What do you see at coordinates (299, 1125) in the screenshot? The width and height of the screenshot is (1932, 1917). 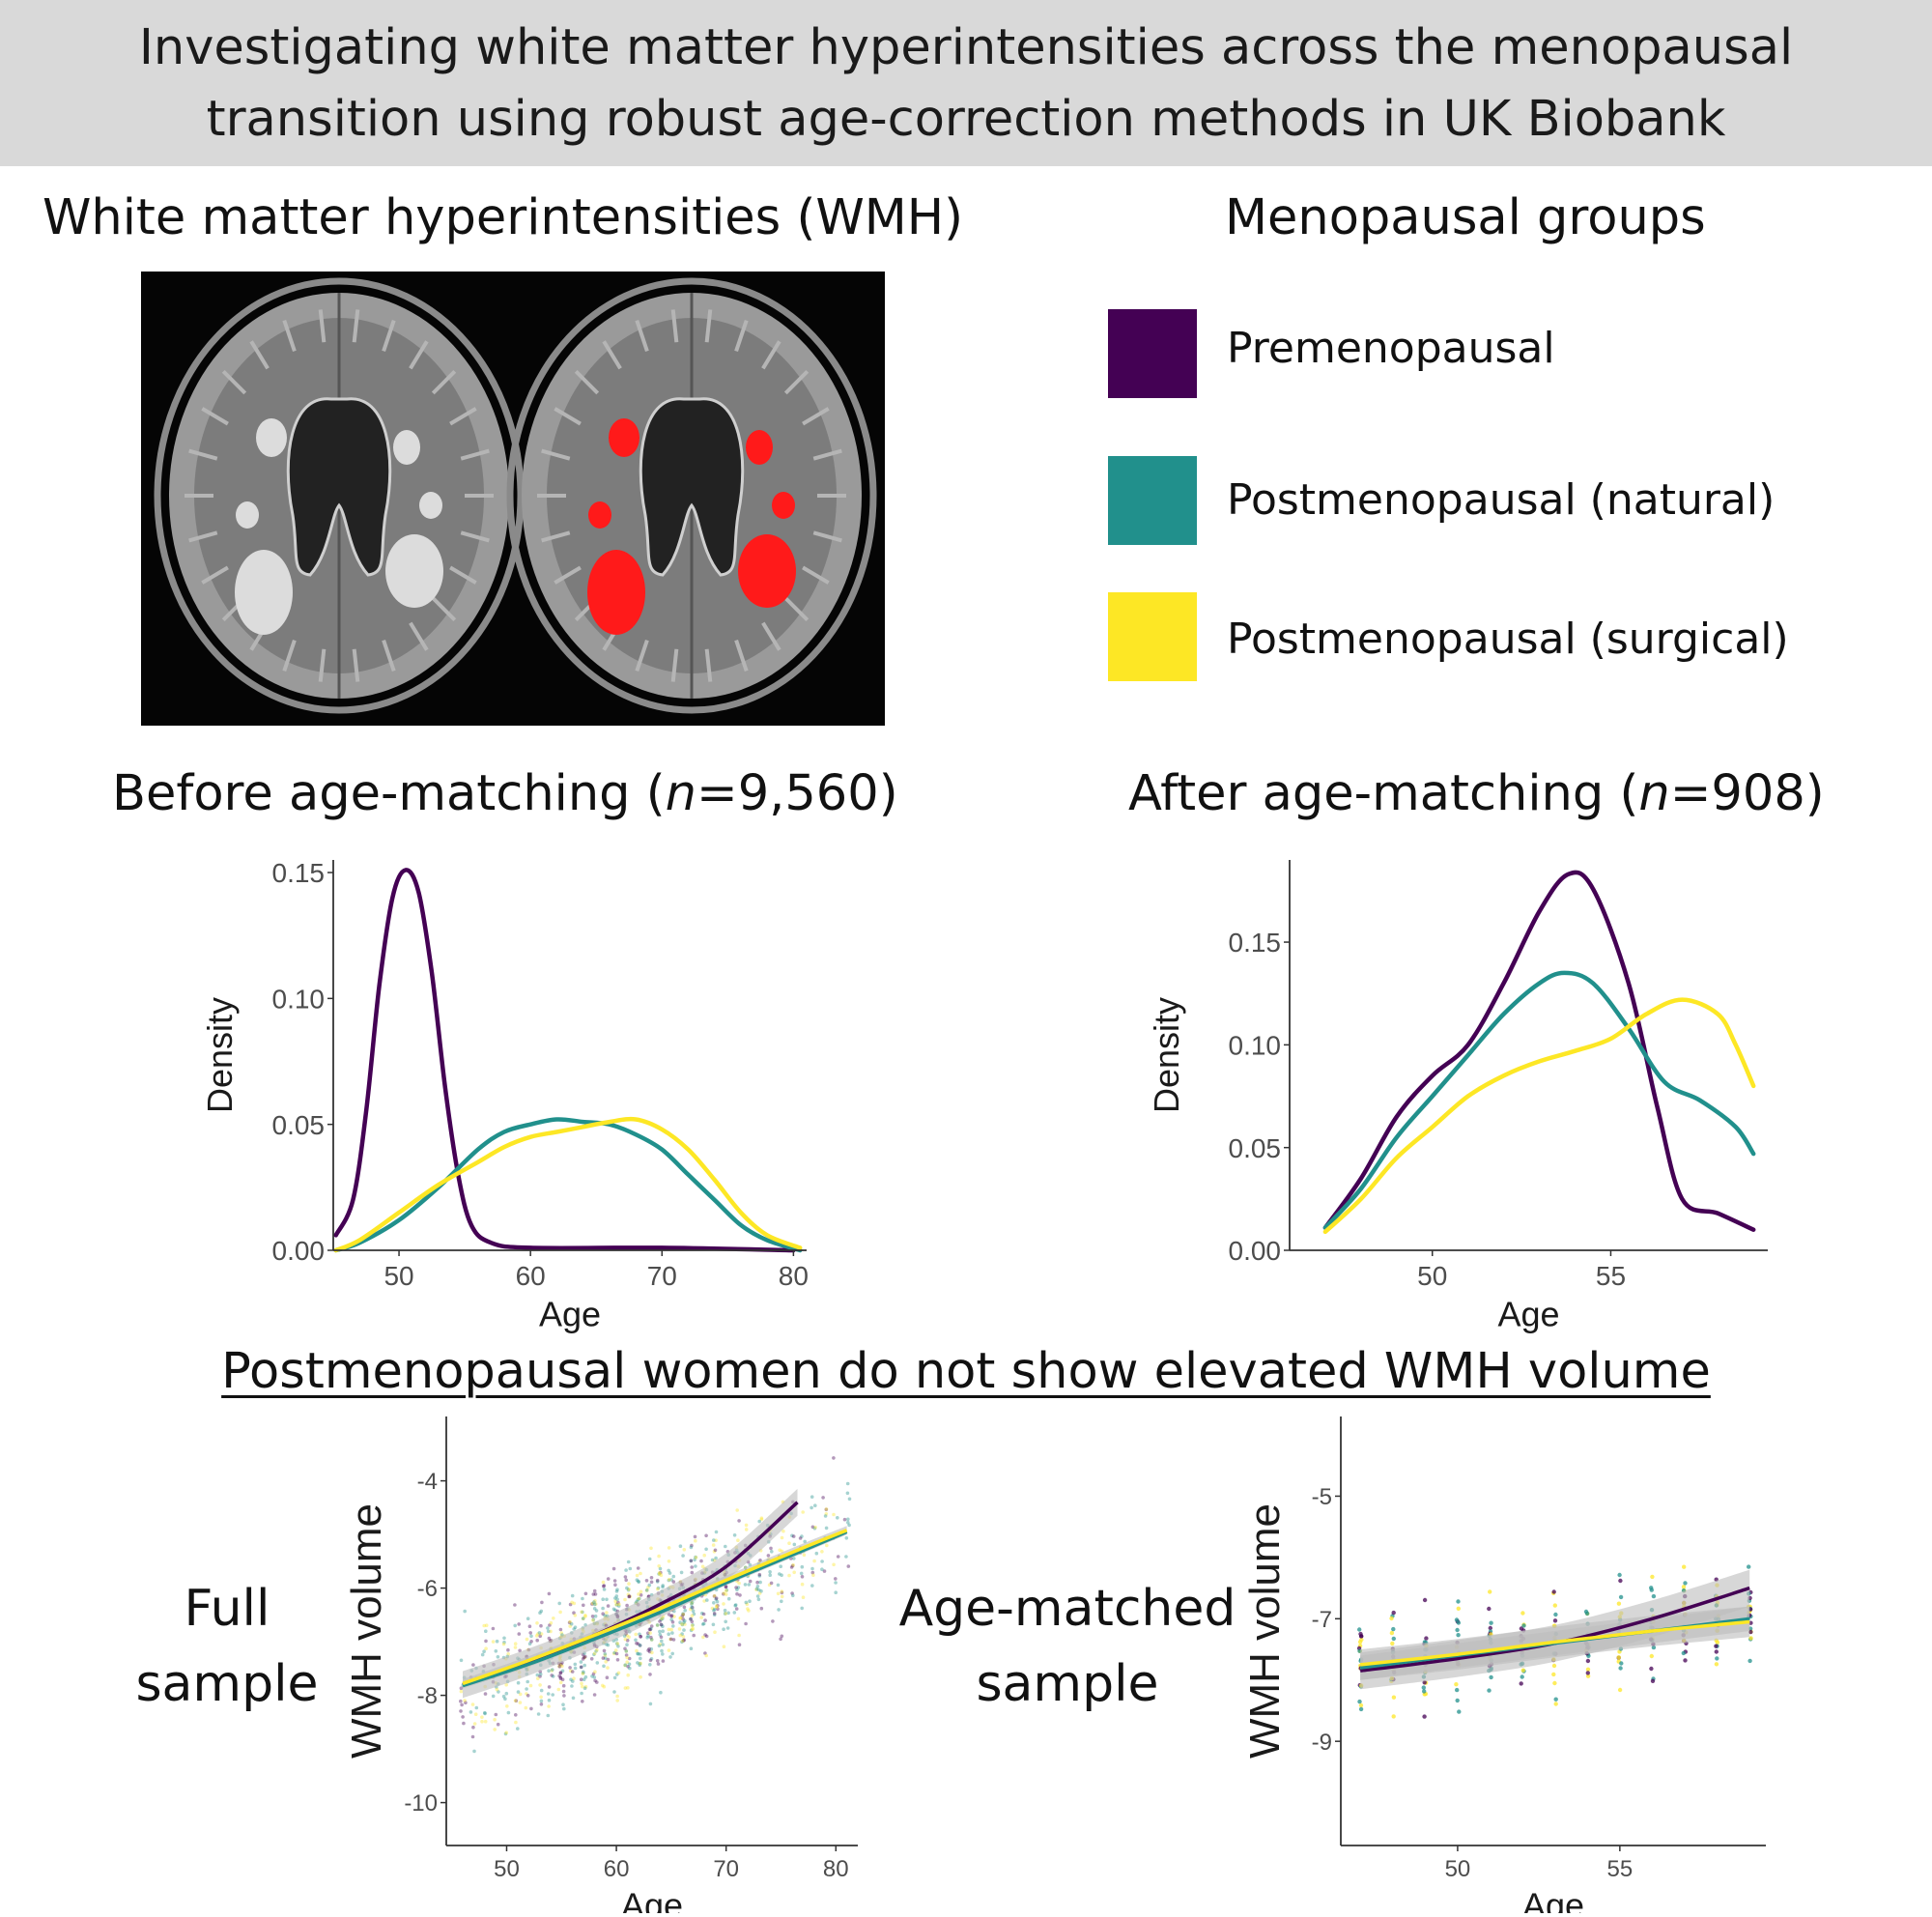 I see `y-tick-label: 0.05` at bounding box center [299, 1125].